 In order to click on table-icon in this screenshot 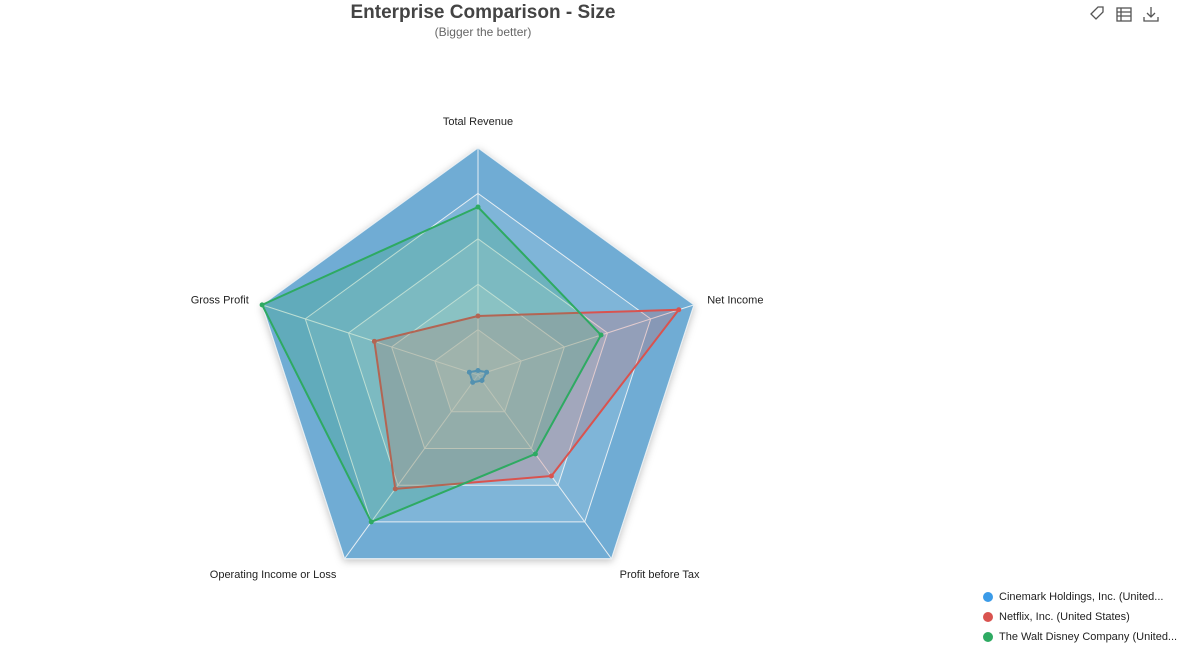, I will do `click(1124, 14)`.